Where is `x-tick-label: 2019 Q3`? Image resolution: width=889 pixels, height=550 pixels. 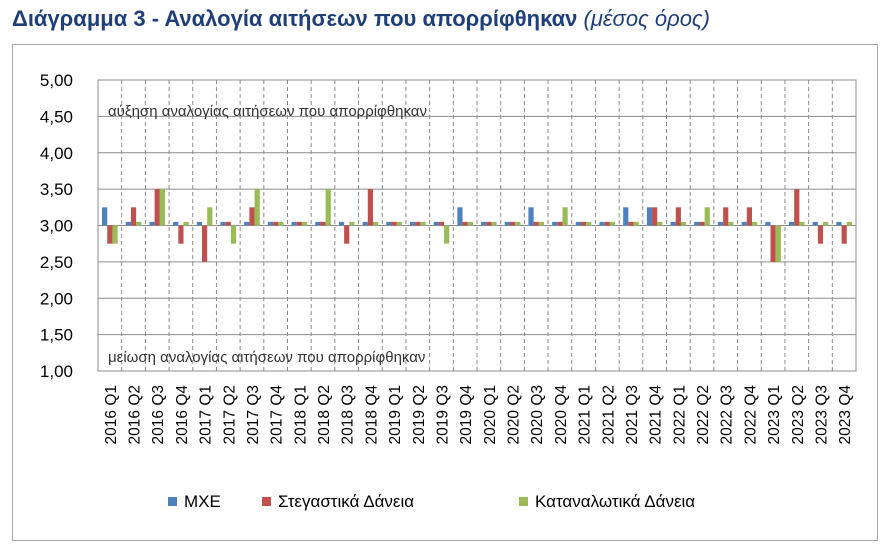
x-tick-label: 2019 Q3 is located at coordinates (442, 414).